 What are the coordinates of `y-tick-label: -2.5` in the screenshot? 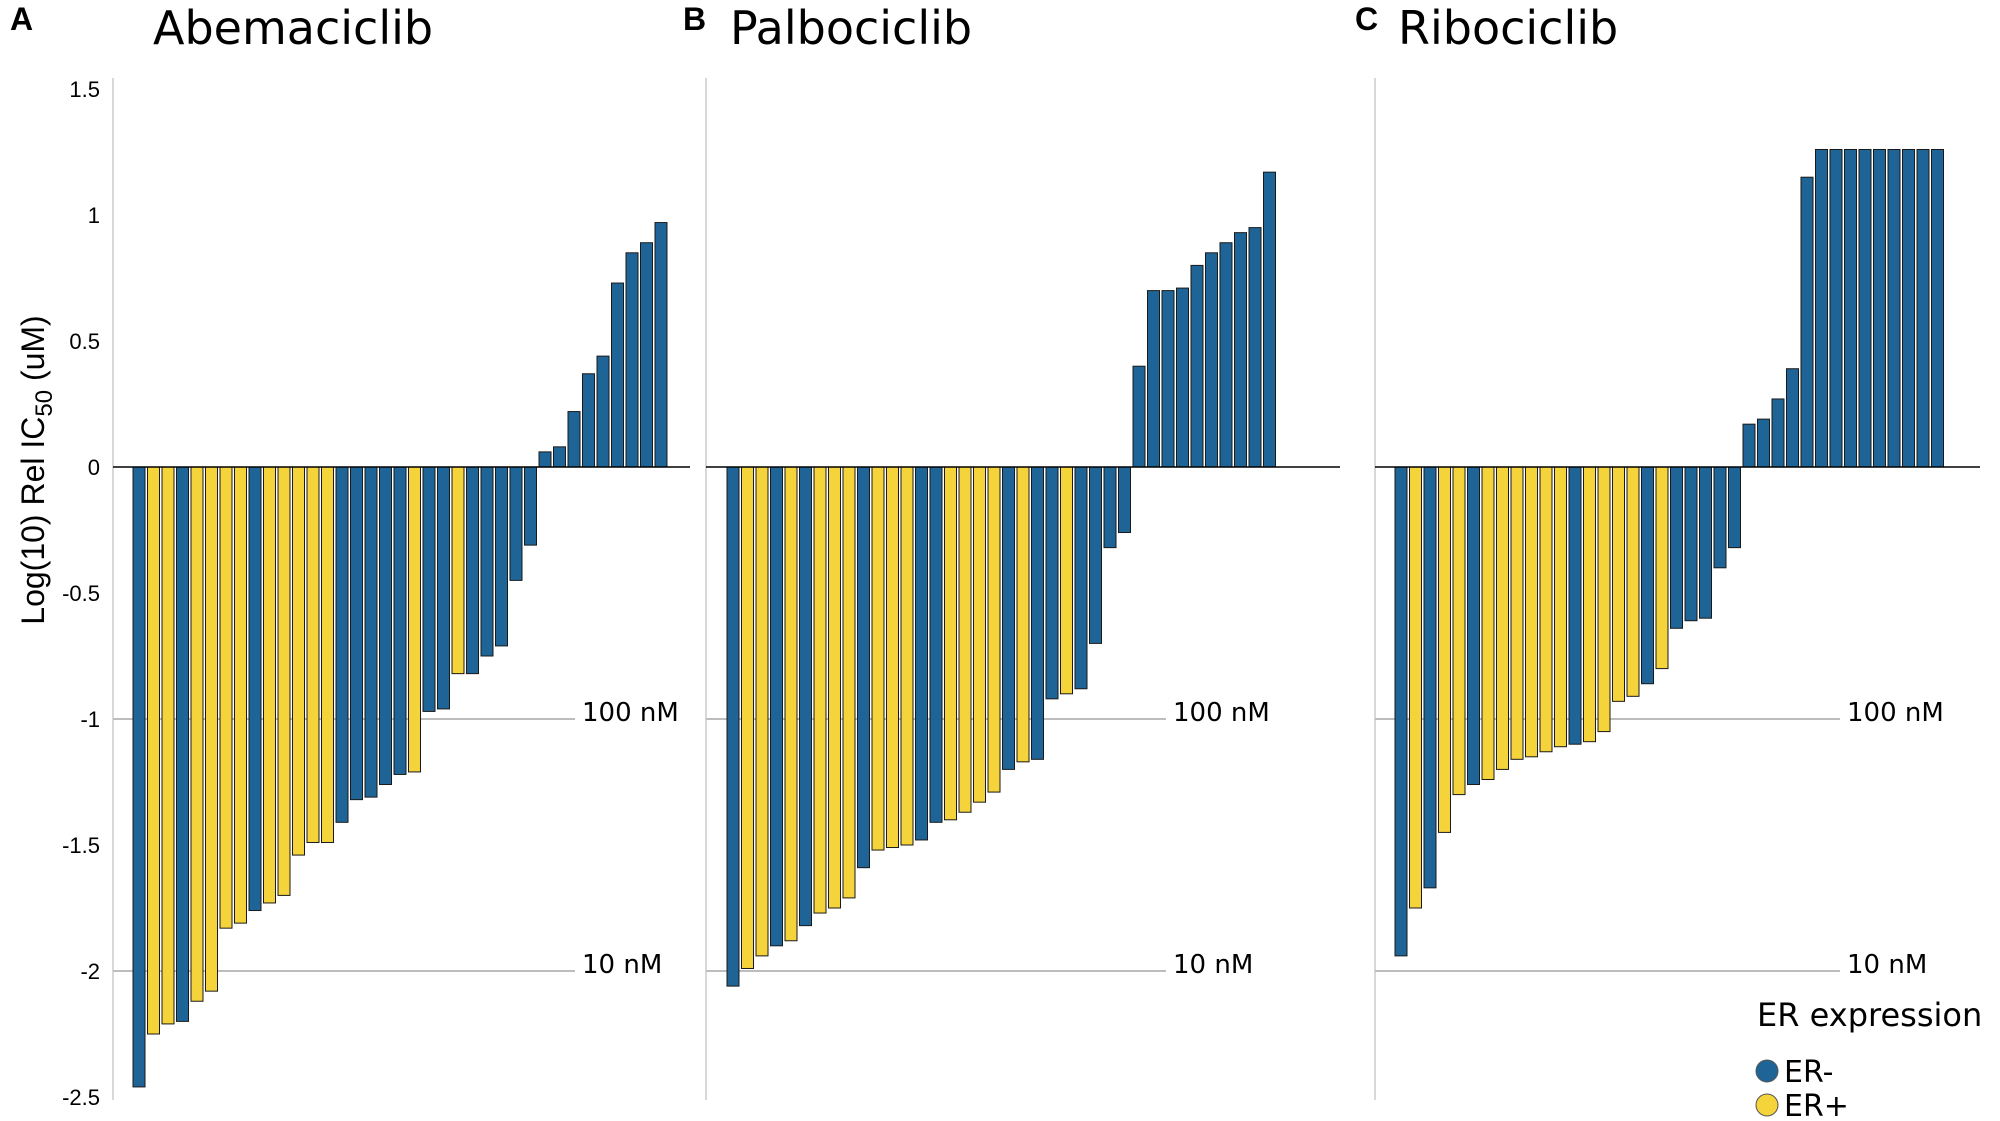 It's located at (81, 1097).